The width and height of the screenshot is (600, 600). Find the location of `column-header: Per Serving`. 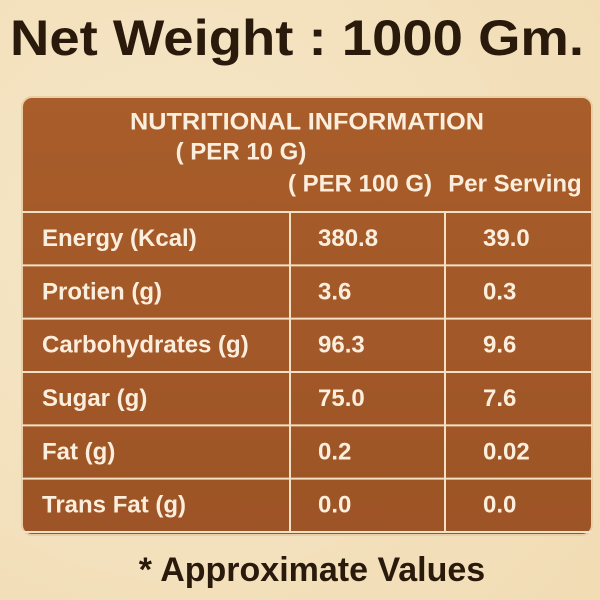

column-header: Per Serving is located at coordinates (514, 183).